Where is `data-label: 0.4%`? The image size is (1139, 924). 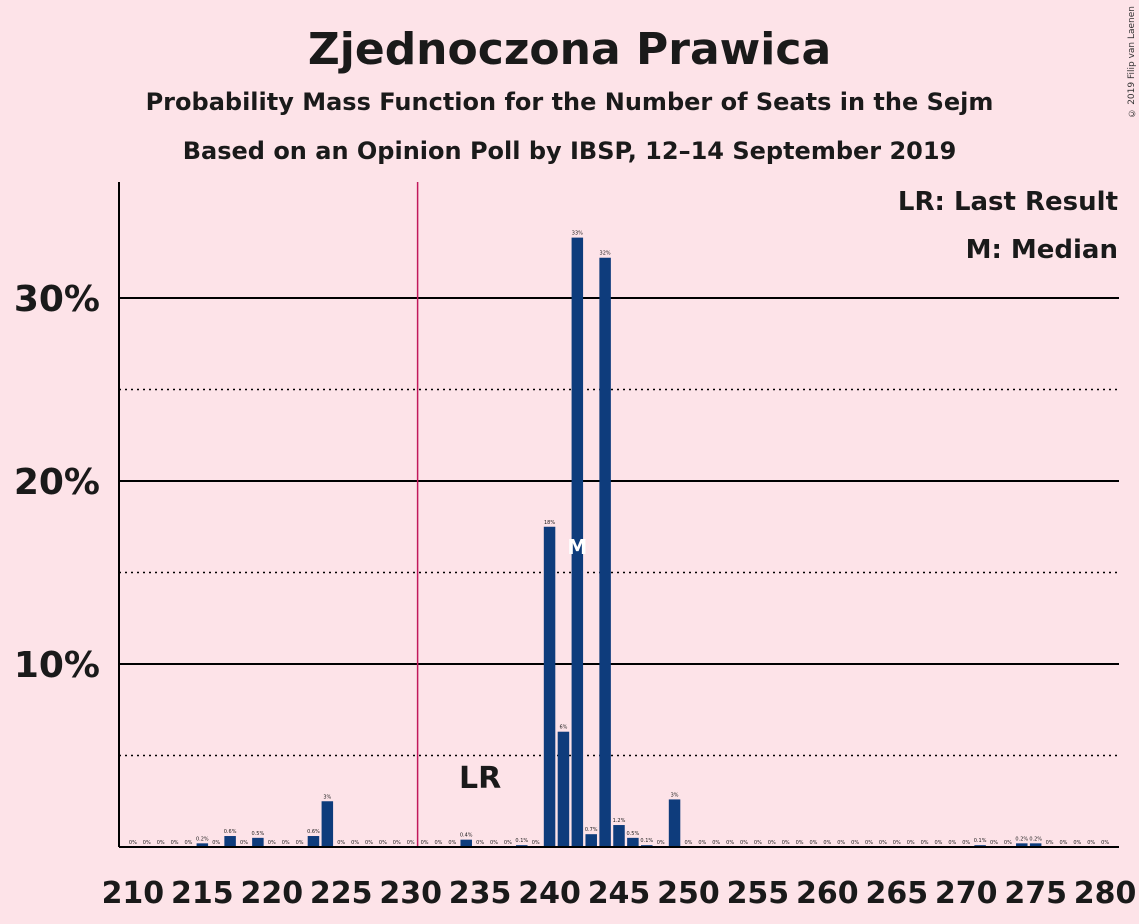
data-label: 0.4% is located at coordinates (466, 836).